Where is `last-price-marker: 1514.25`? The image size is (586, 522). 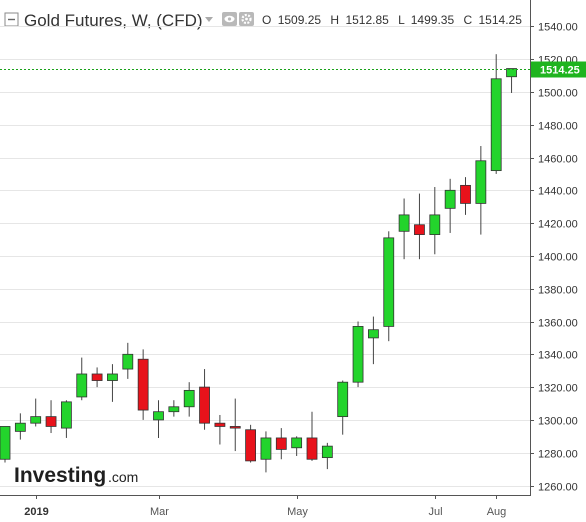
last-price-marker: 1514.25 is located at coordinates (293, 69).